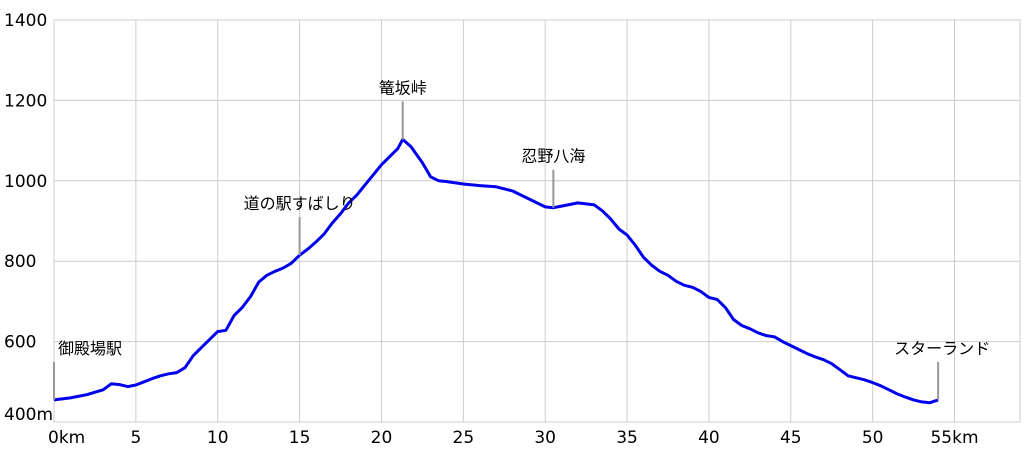 Image resolution: width=1024 pixels, height=455 pixels. Describe the element at coordinates (791, 438) in the screenshot. I see `x-tick-label: 45` at that location.